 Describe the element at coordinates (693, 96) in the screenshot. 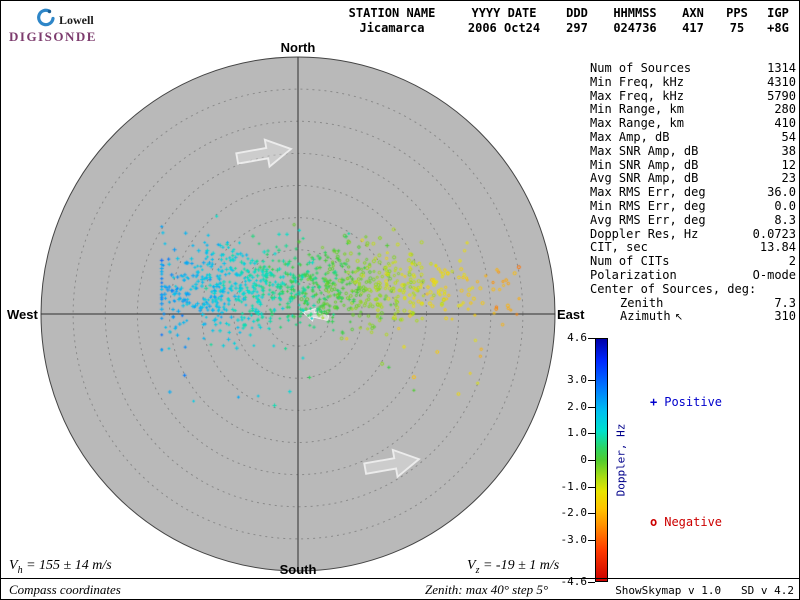

I see `stat-row: Max Freq, kHz 5790` at that location.